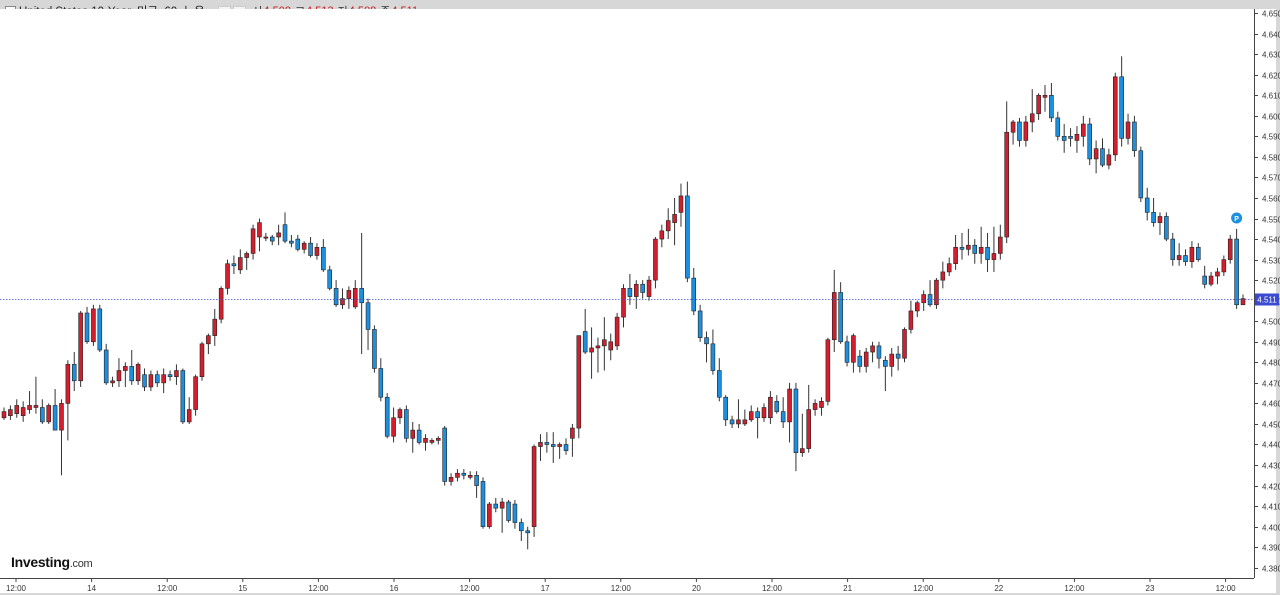 Image resolution: width=1280 pixels, height=595 pixels. Describe the element at coordinates (1271, 158) in the screenshot. I see `y-tick-label: 4.580` at that location.